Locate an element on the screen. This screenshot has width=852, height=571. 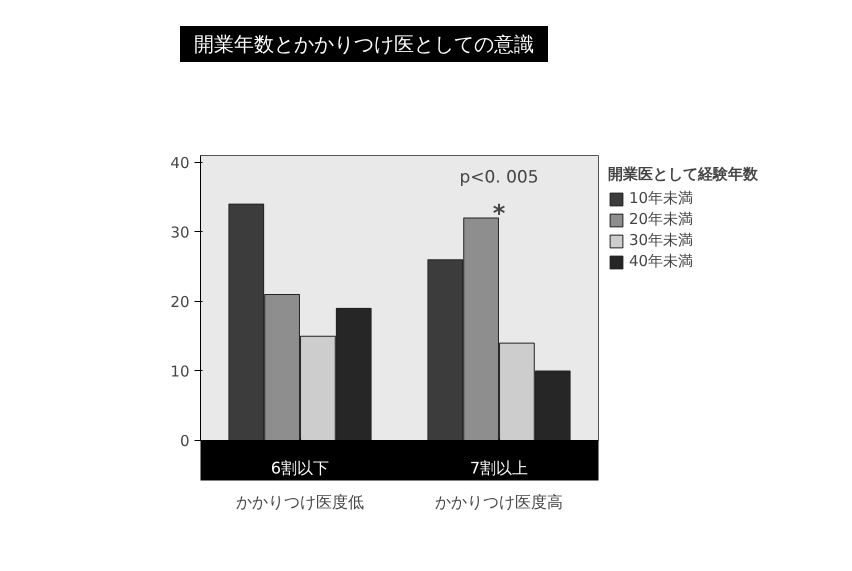
y-tick-label: 0 is located at coordinates (185, 441).